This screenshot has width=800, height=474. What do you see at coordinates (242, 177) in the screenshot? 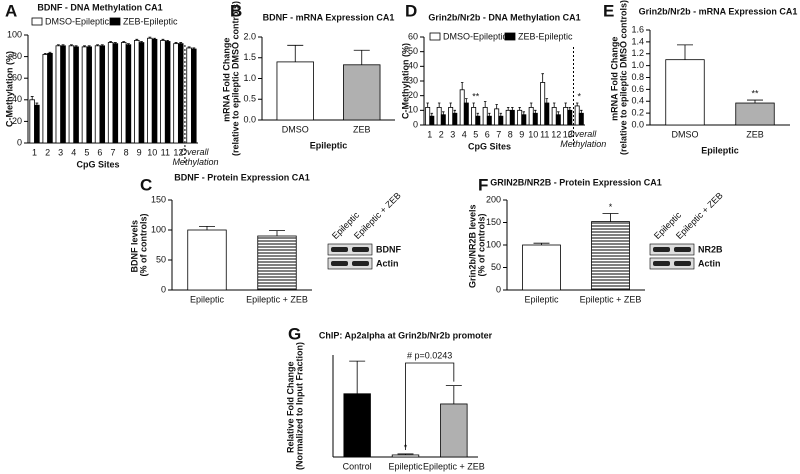
I see `chart-title: BDNF - Protein Expression CA1` at bounding box center [242, 177].